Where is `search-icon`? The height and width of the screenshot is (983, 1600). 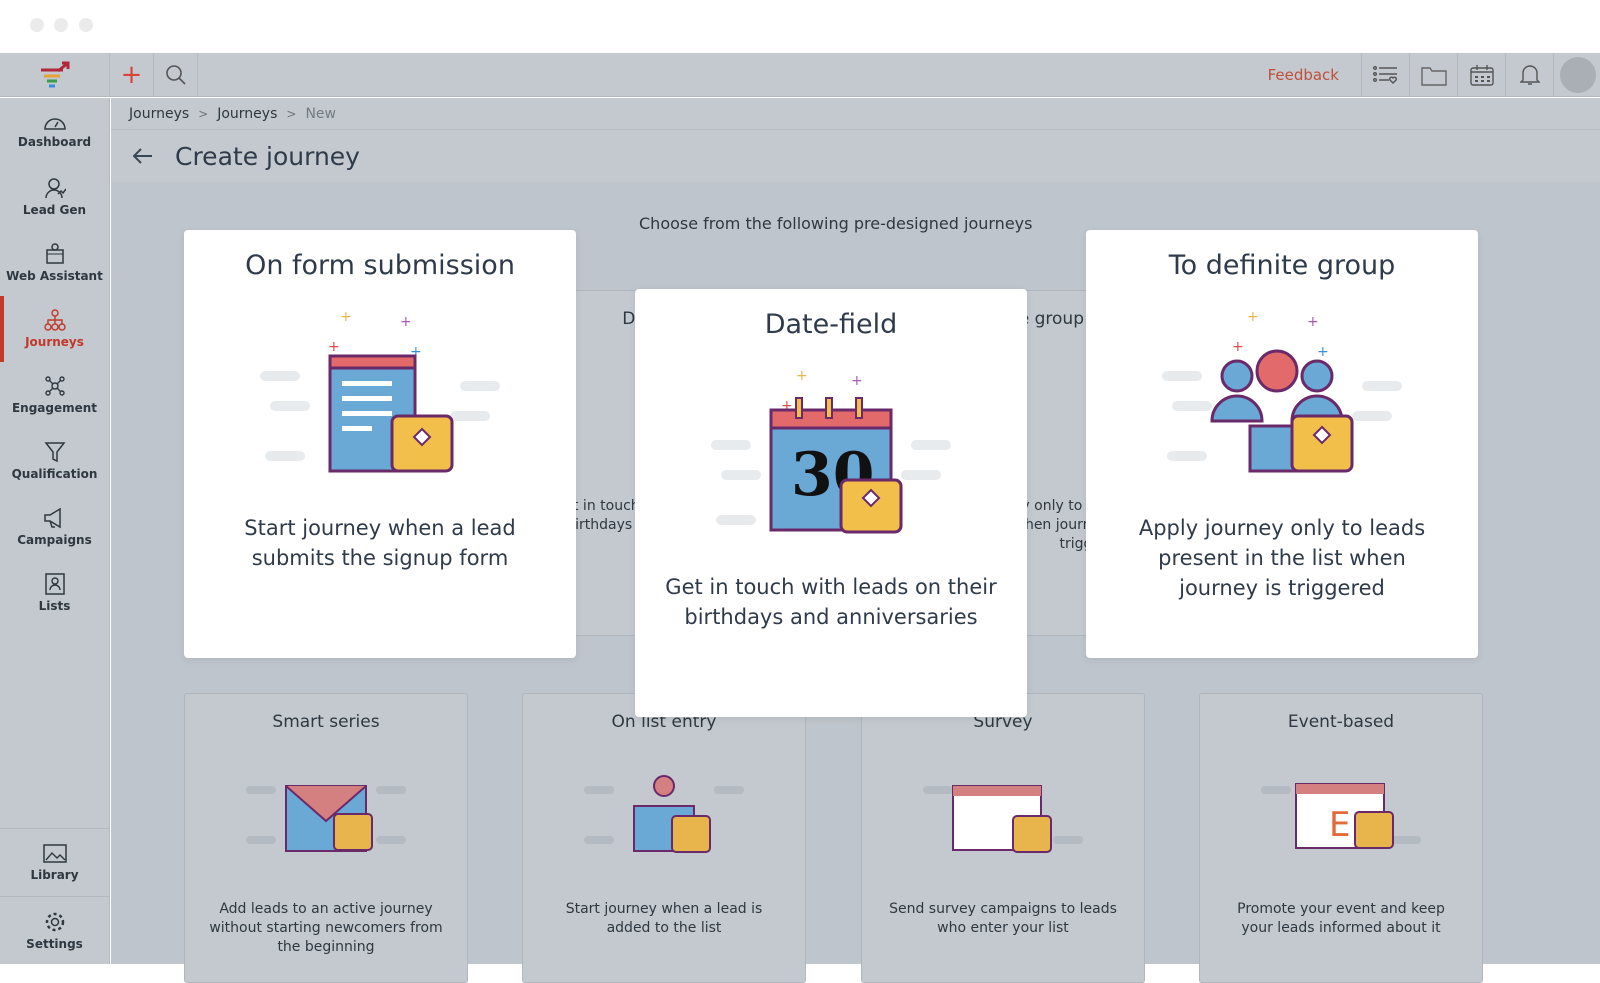 search-icon is located at coordinates (175, 74).